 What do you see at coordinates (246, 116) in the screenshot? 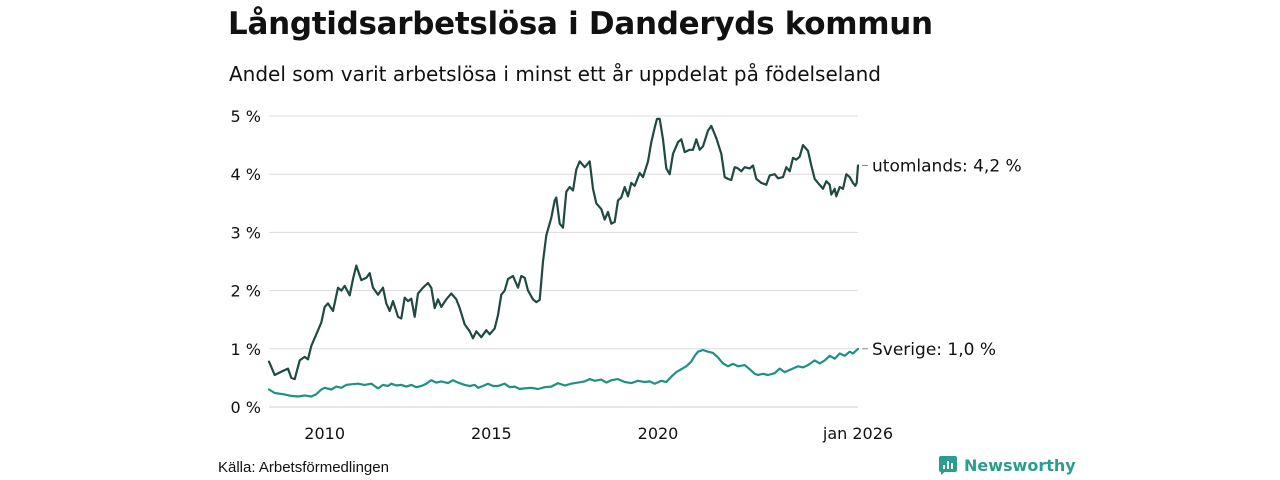
I see `y-tick-label: 5 %` at bounding box center [246, 116].